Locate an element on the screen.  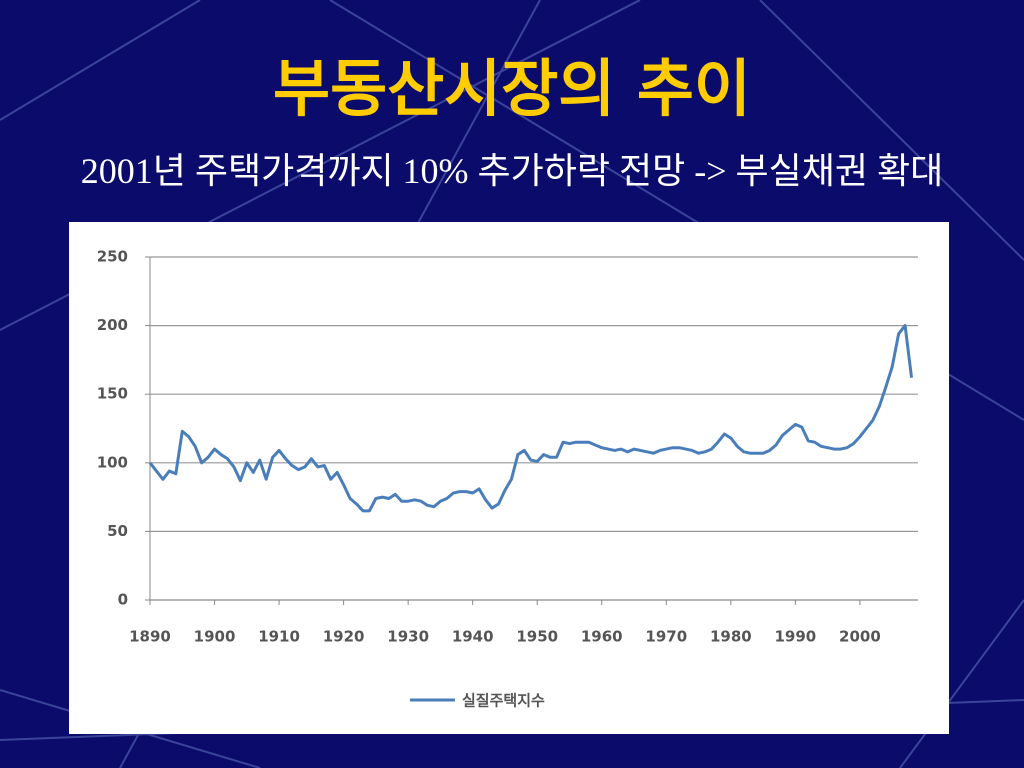
y-tick-label: 200 is located at coordinates (112, 325).